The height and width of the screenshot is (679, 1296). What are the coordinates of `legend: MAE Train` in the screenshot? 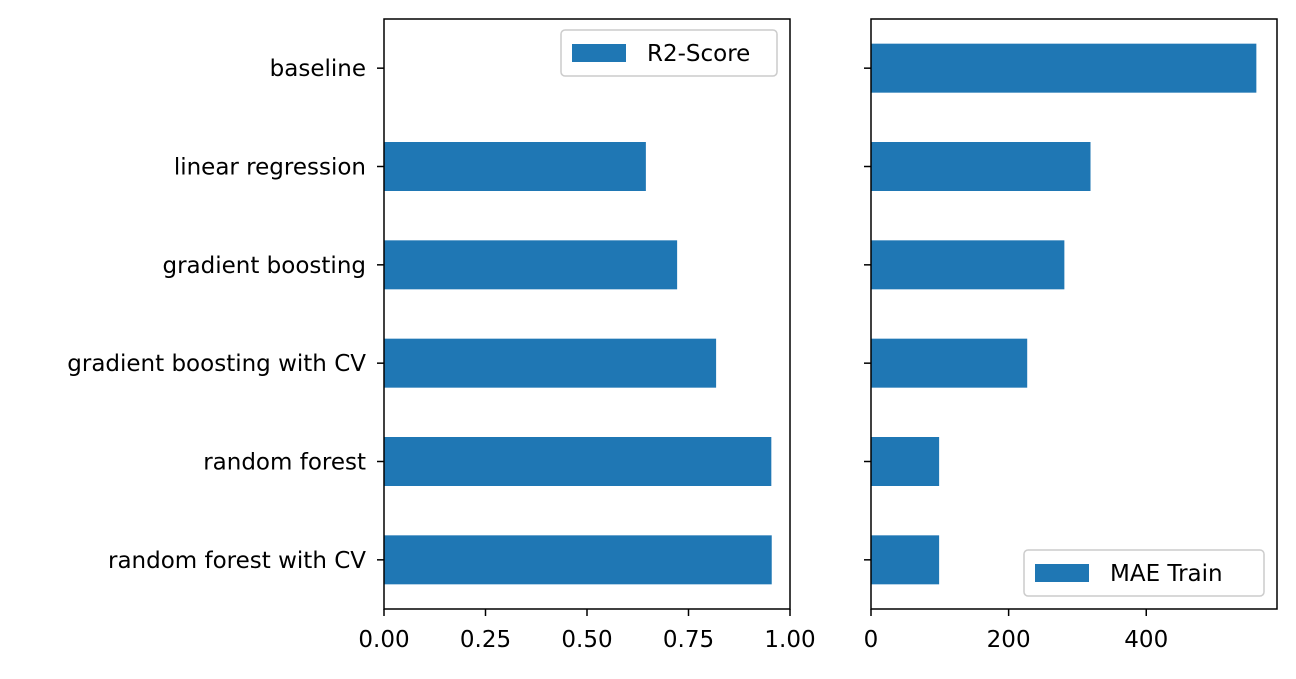 It's located at (1144, 573).